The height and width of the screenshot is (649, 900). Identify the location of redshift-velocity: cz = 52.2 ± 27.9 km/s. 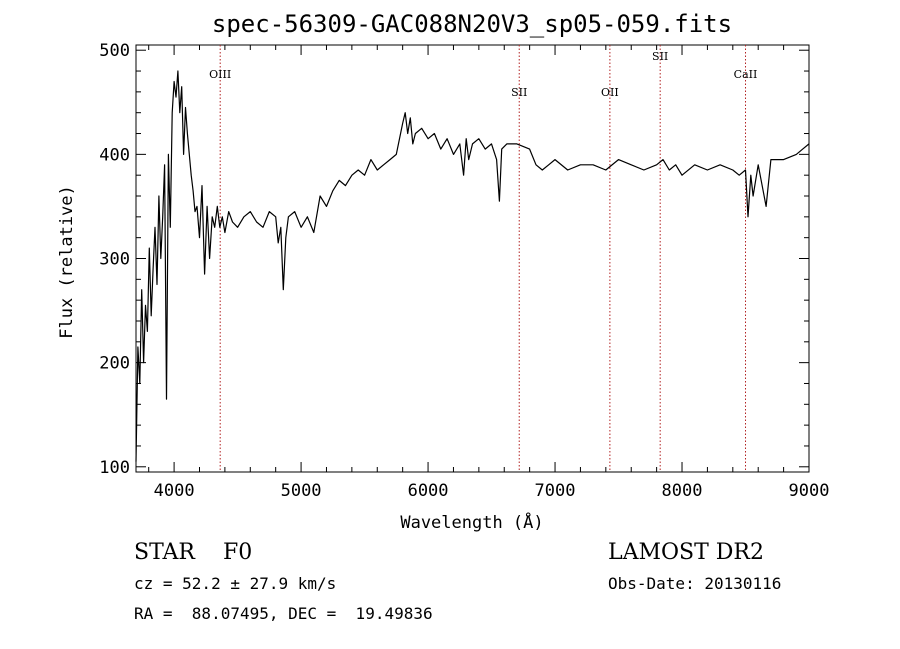
(235, 583).